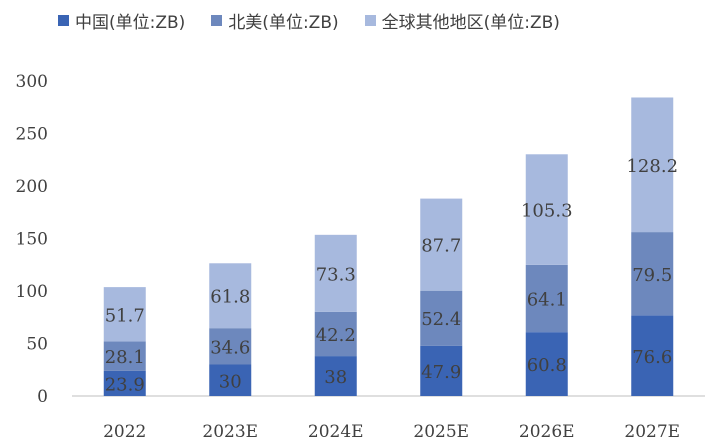  I want to click on x-tick-label: 2022, so click(124, 432).